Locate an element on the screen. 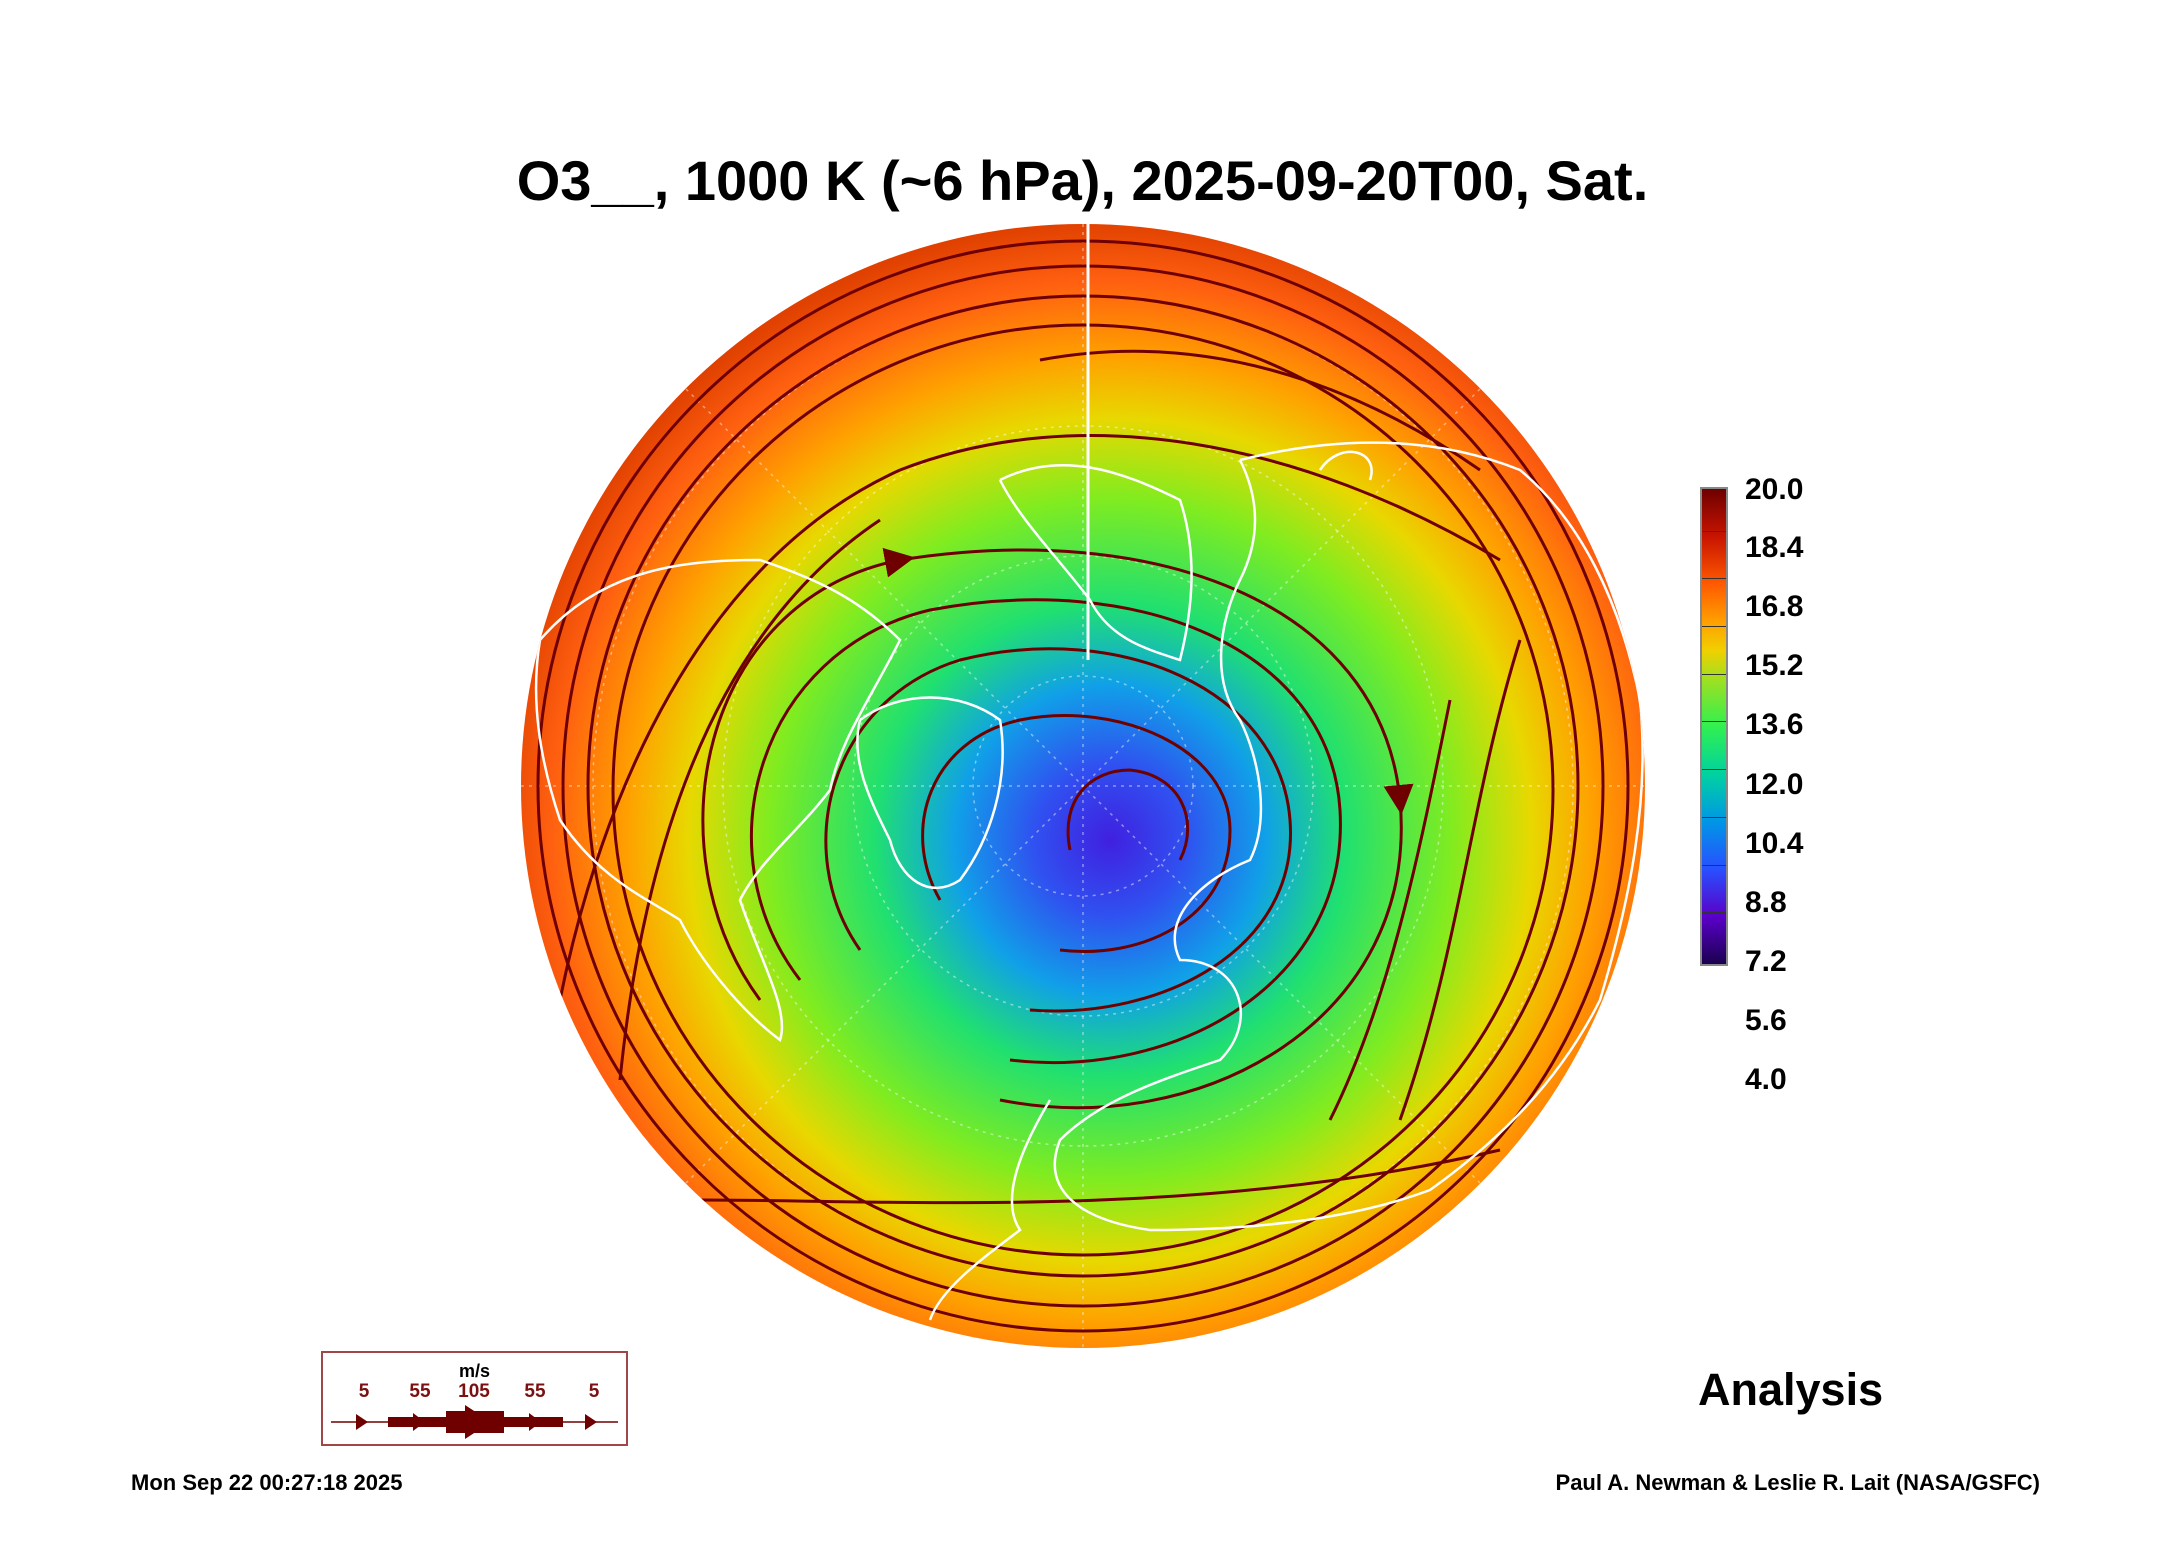 Image resolution: width=2165 pixels, height=1561 pixels. wind-speed-legend: m/s 5 55 105 55 5 is located at coordinates (474, 1398).